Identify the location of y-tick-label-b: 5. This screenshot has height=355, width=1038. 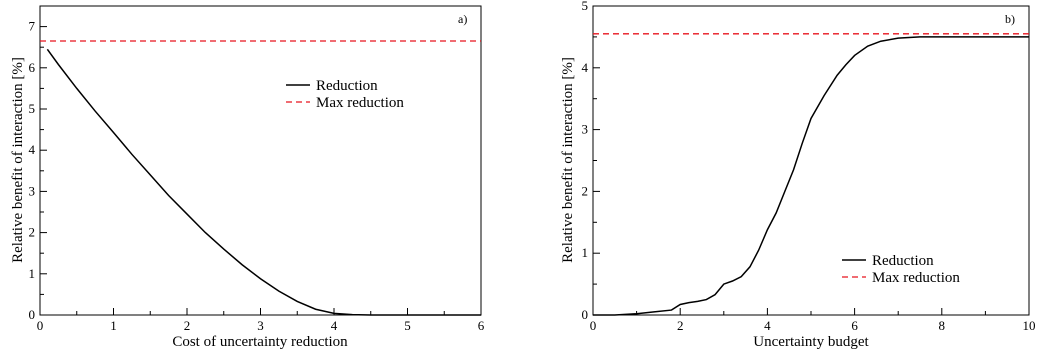
(585, 6).